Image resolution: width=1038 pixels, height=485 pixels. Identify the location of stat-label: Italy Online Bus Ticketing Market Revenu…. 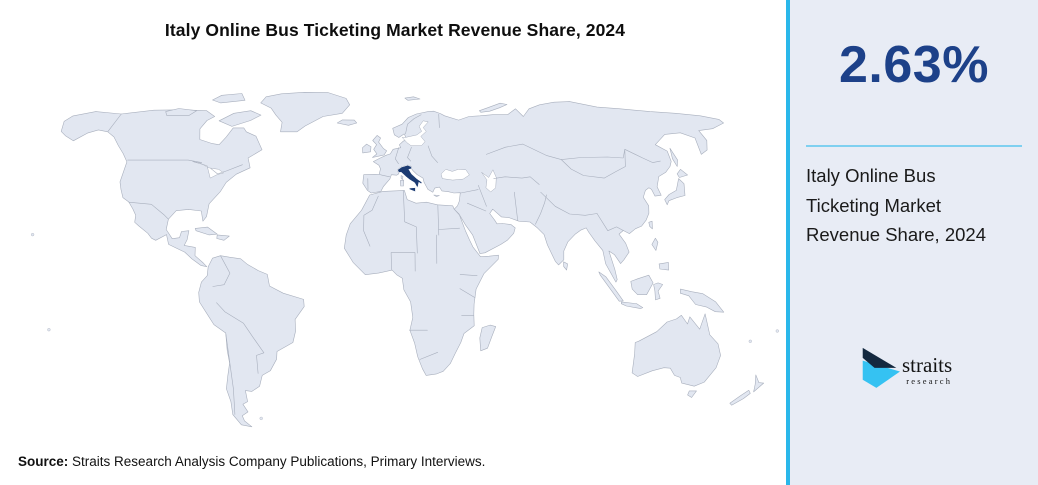
(896, 205).